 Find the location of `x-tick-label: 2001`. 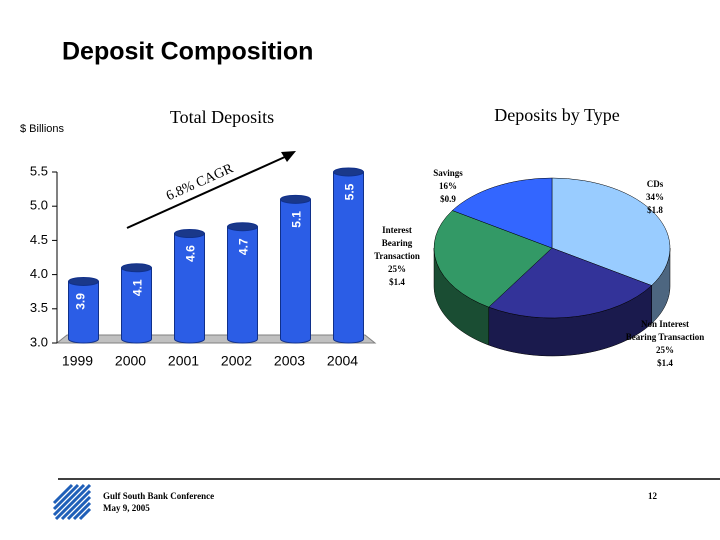

x-tick-label: 2001 is located at coordinates (183, 361).